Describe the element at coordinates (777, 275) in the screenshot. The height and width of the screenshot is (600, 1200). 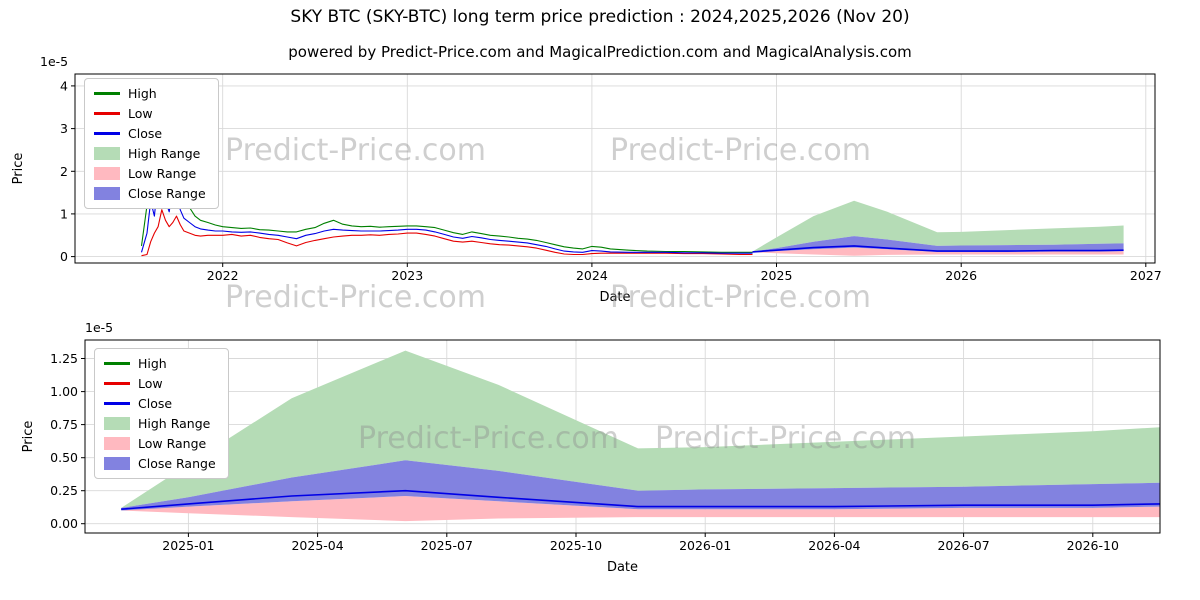
I see `x-tick-label: 2025` at that location.